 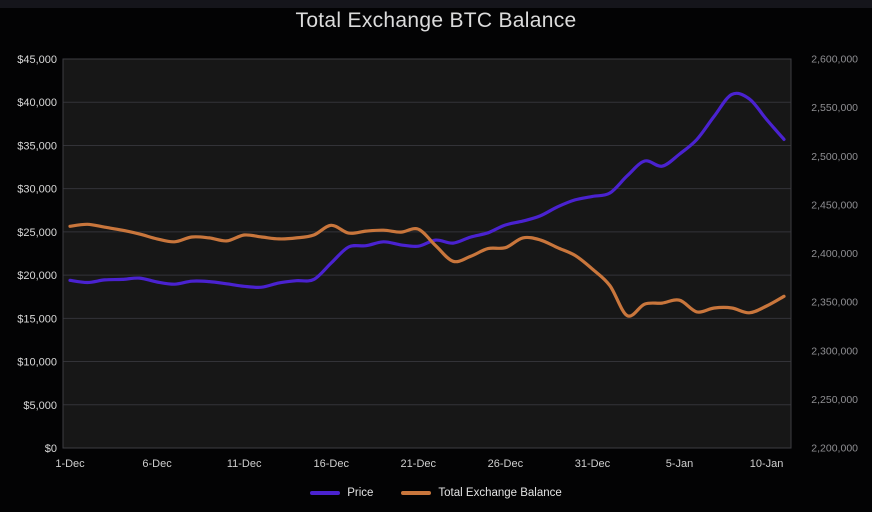 What do you see at coordinates (416, 493) in the screenshot?
I see `balance-line-swatch-icon` at bounding box center [416, 493].